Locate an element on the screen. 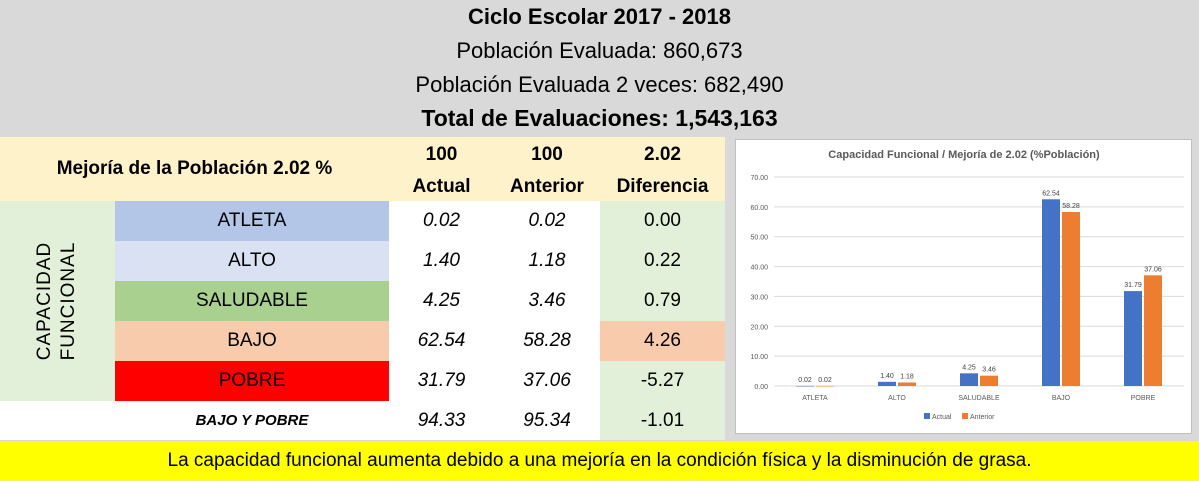 This screenshot has height=481, width=1199. total-row-difference: -1.01 is located at coordinates (662, 420).